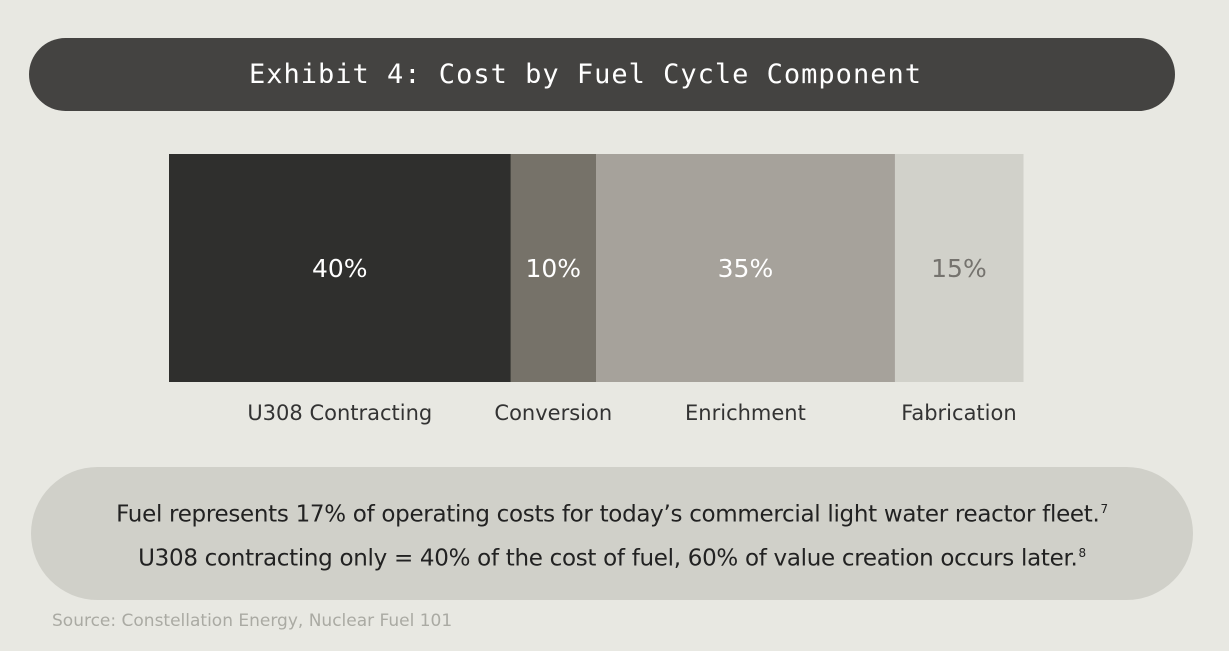  What do you see at coordinates (958, 413) in the screenshot?
I see `category-label-fabrication: Fabrication` at bounding box center [958, 413].